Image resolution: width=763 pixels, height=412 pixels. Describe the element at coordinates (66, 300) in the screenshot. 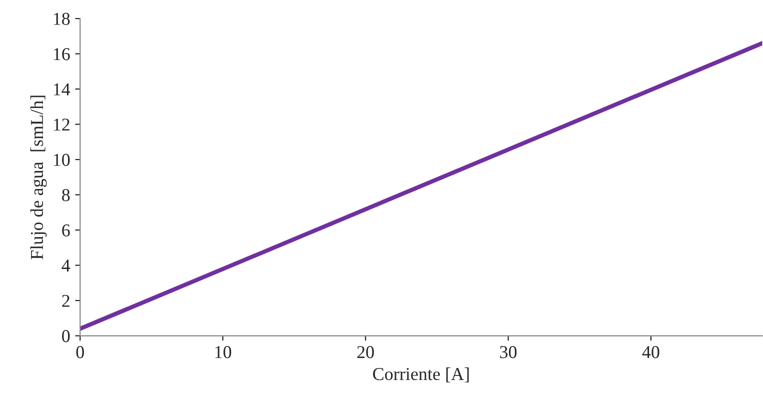

I see `y-tick-label: 2` at that location.